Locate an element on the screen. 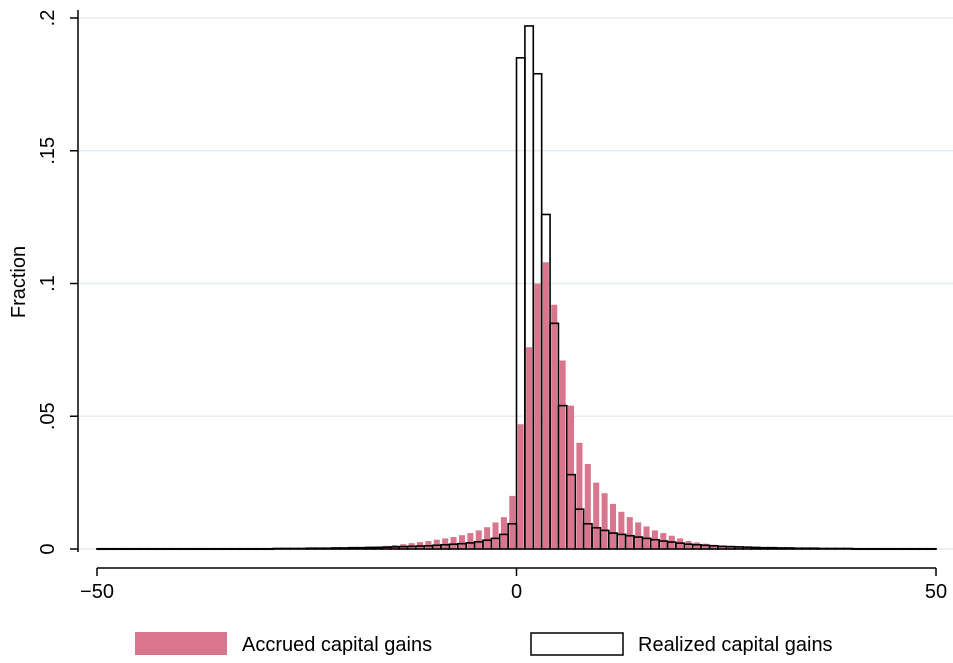 The height and width of the screenshot is (663, 953). y-axis-ticks: 0 .05 .1 .15 .2 is located at coordinates (57, 282).